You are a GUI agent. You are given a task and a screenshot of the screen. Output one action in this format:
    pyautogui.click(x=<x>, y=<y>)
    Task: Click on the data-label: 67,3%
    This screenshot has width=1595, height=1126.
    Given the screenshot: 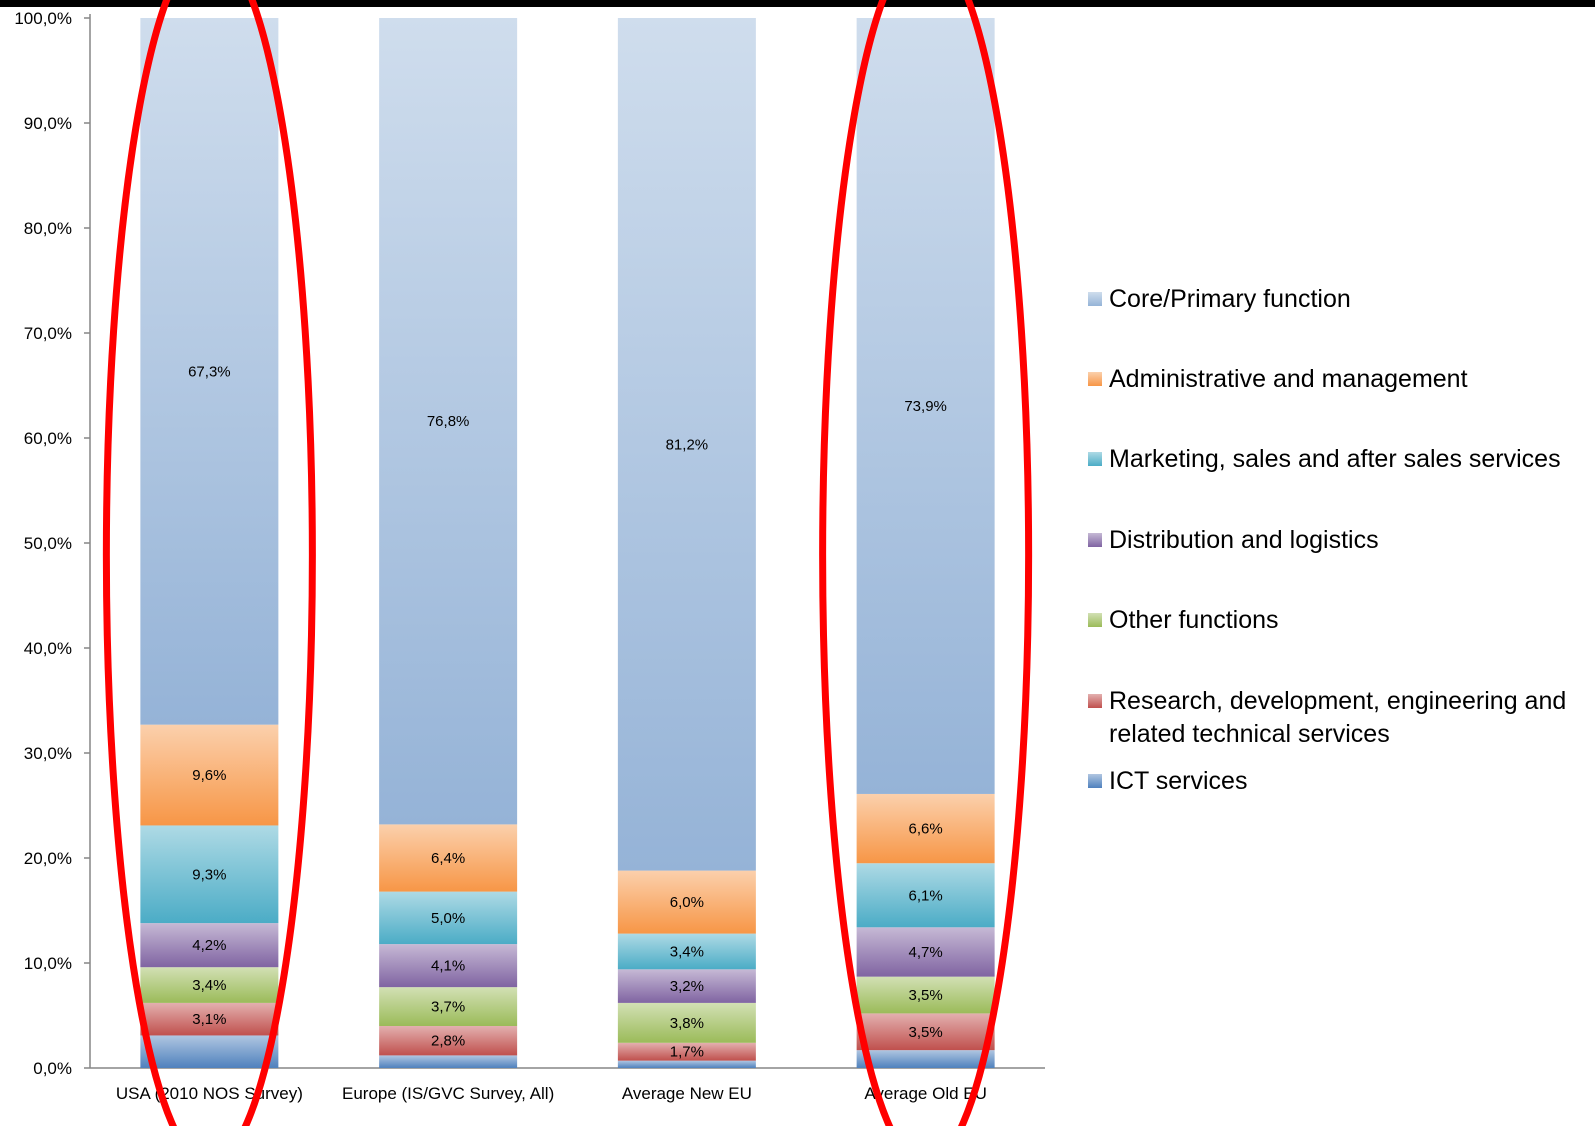 What is the action you would take?
    pyautogui.click(x=209, y=371)
    